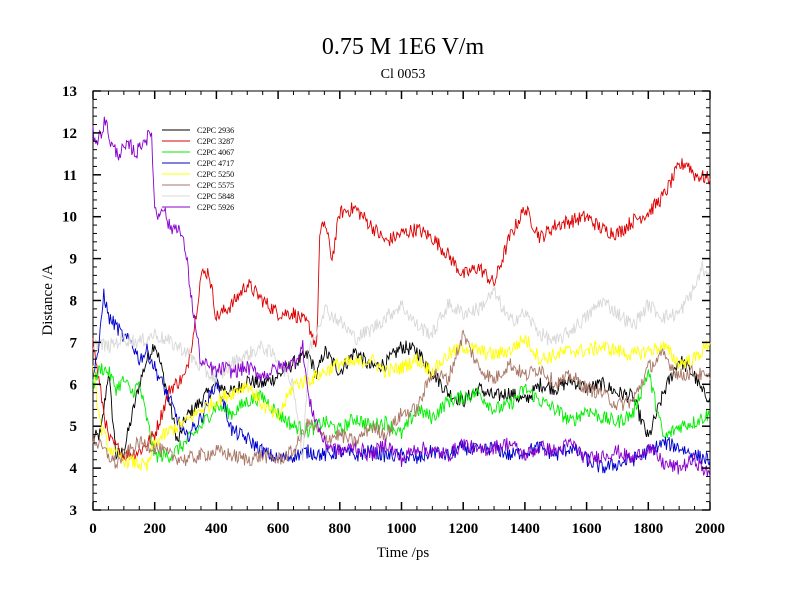 This screenshot has height=600, width=800. What do you see at coordinates (74, 511) in the screenshot?
I see `y-tick-label: 3` at bounding box center [74, 511].